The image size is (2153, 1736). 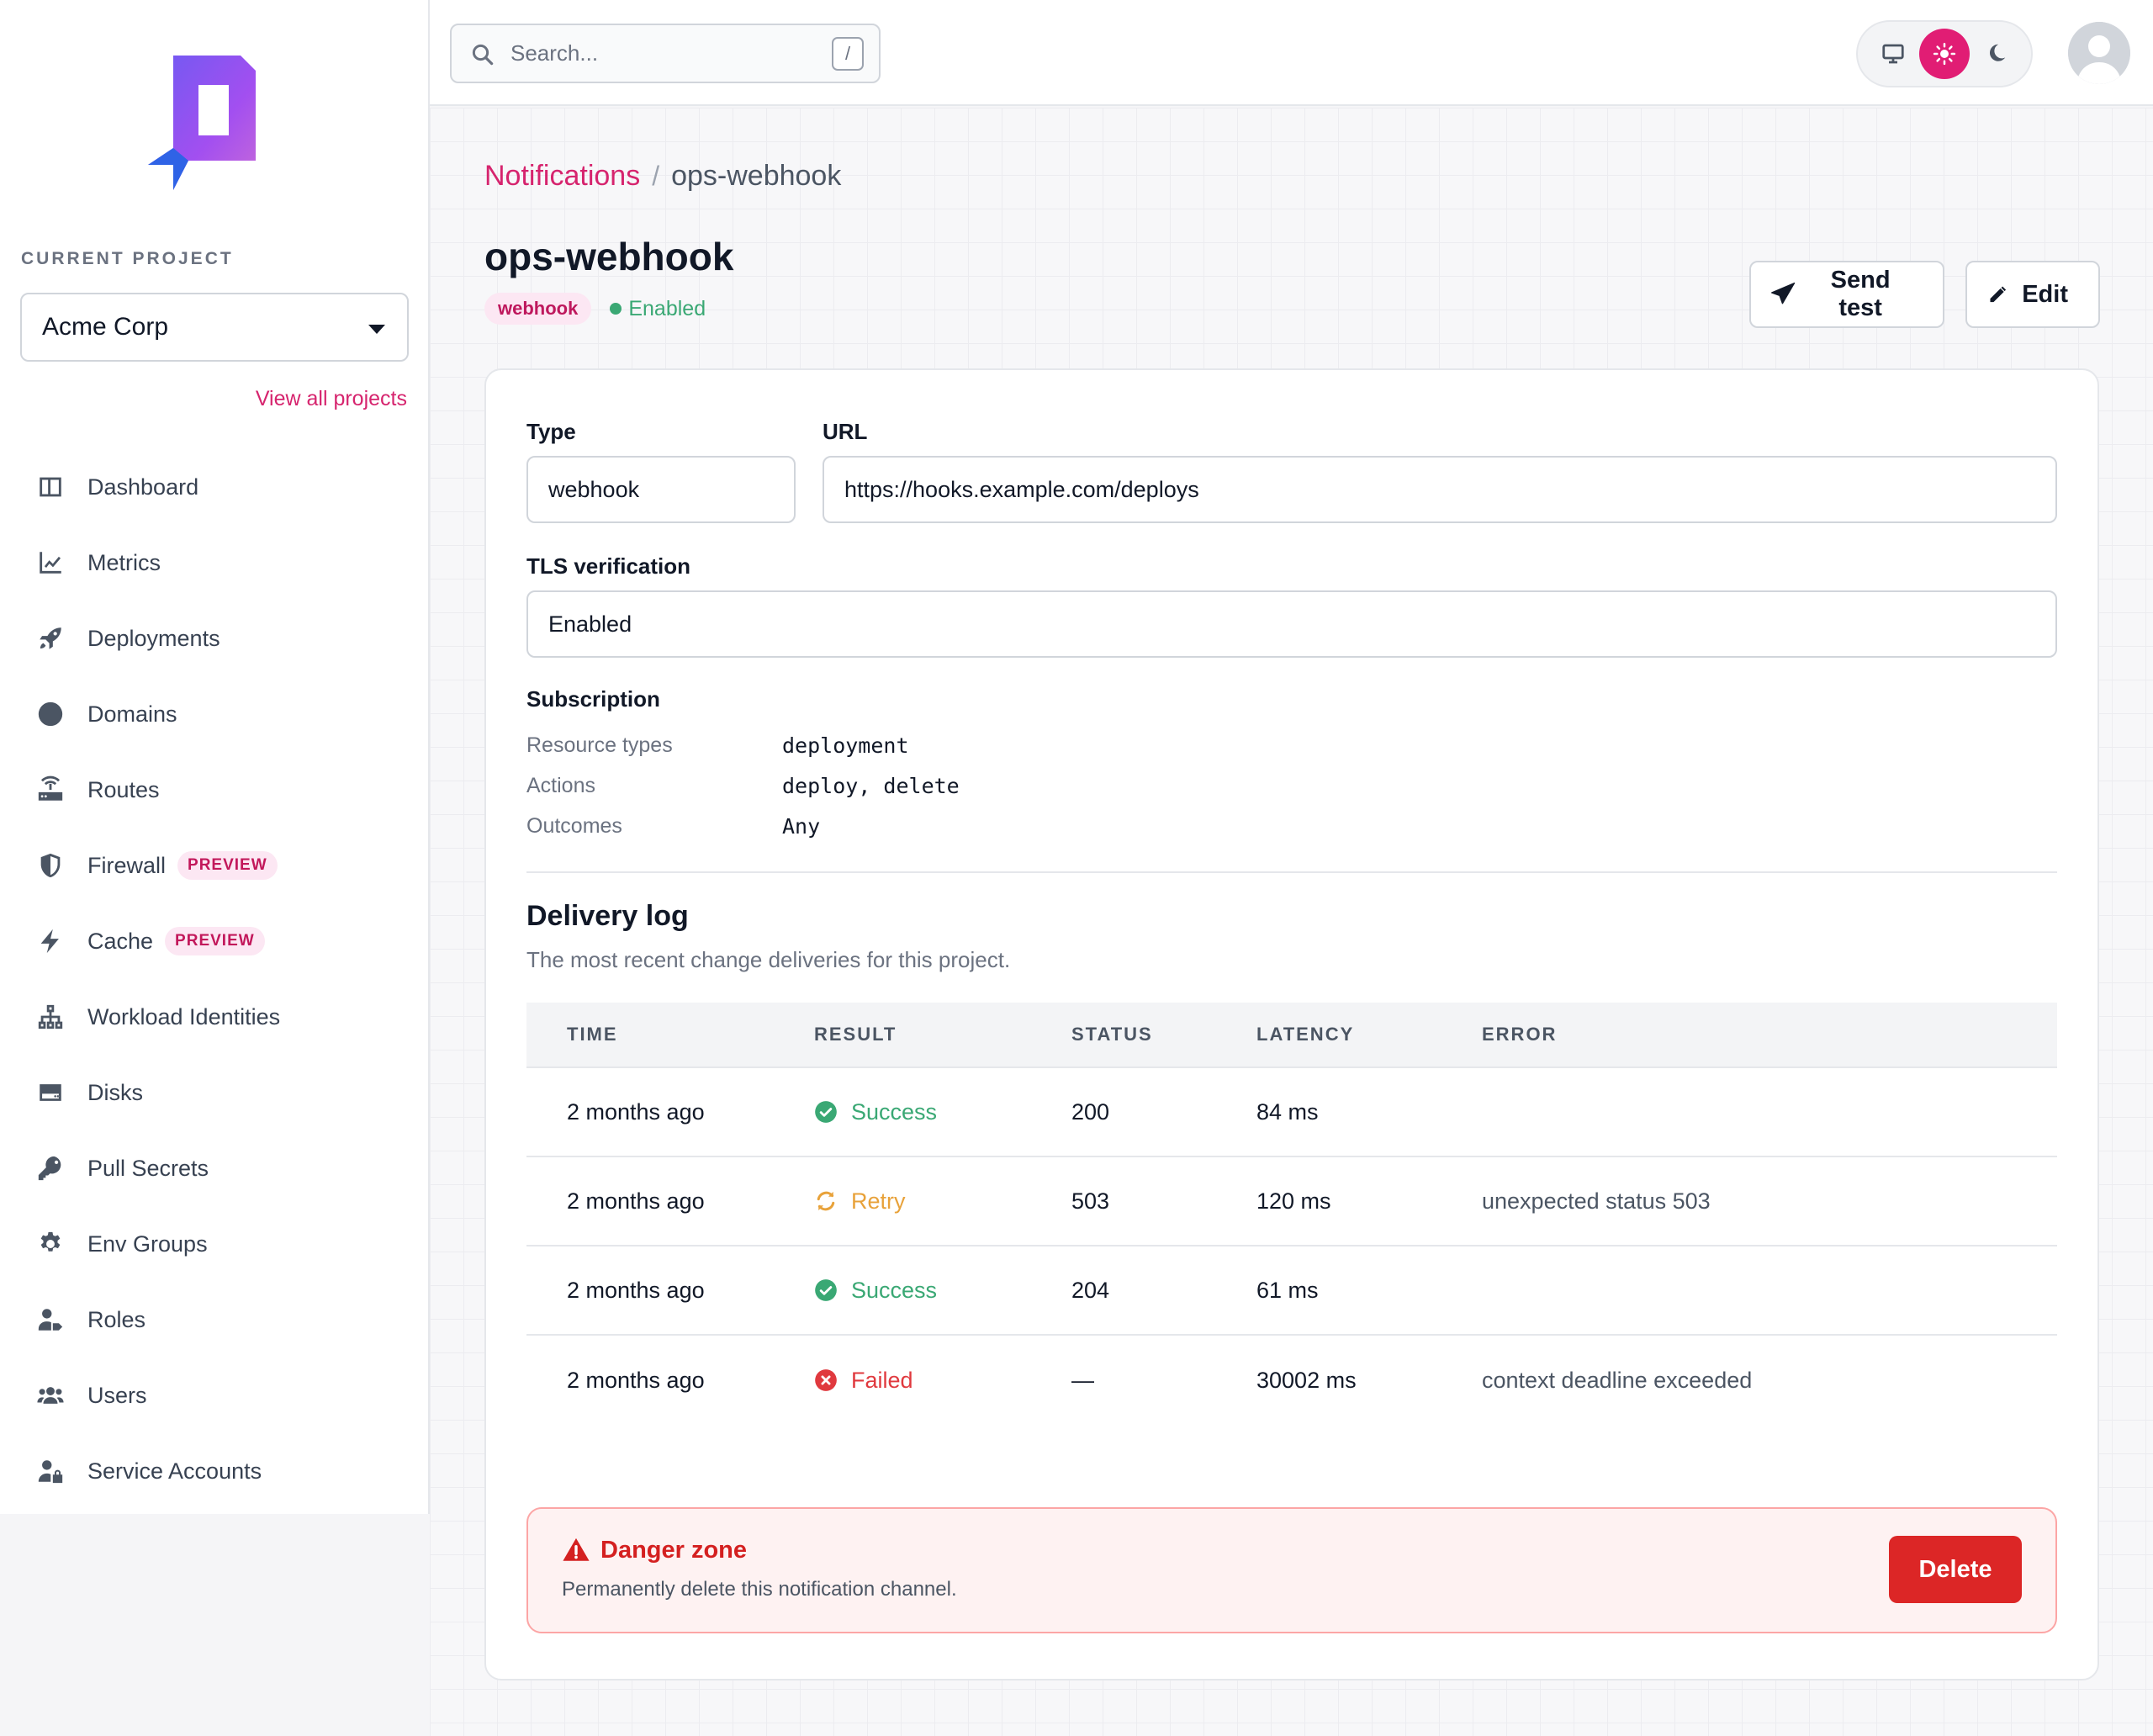 What do you see at coordinates (214, 563) in the screenshot?
I see `sidebar-item-metrics: Metrics` at bounding box center [214, 563].